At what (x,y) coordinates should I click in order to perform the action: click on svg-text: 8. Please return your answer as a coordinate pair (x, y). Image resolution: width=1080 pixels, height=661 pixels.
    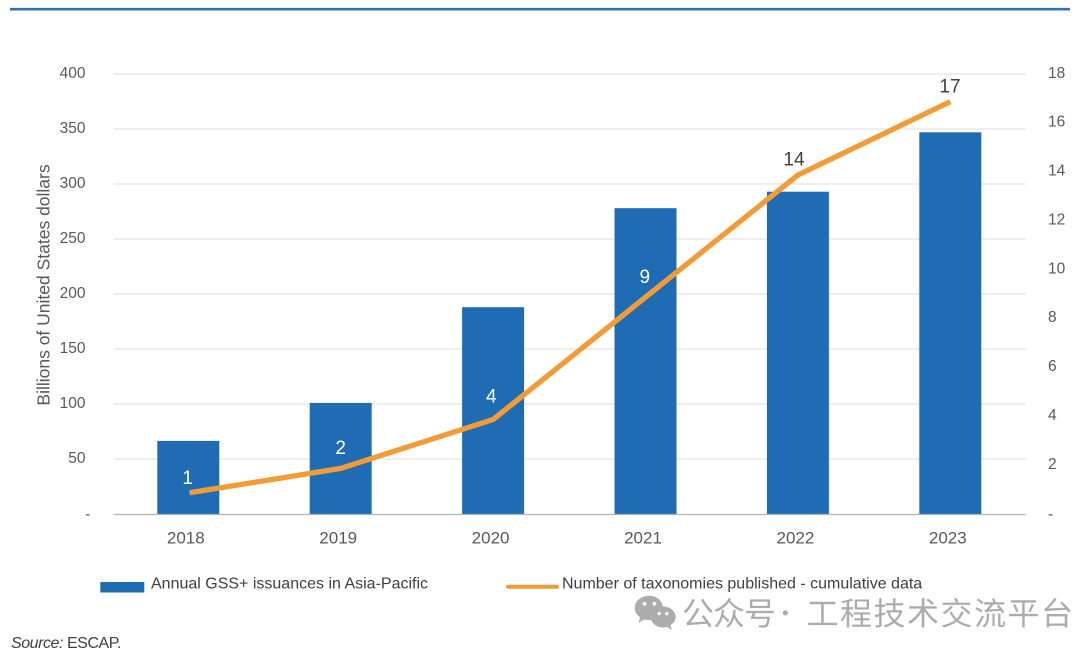
    Looking at the image, I should click on (1052, 317).